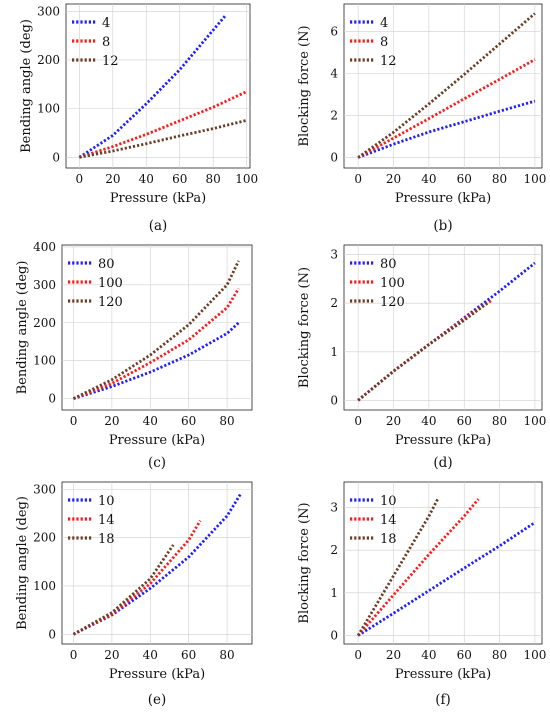 The image size is (550, 714). What do you see at coordinates (157, 463) in the screenshot?
I see `panel-caption: (c)` at bounding box center [157, 463].